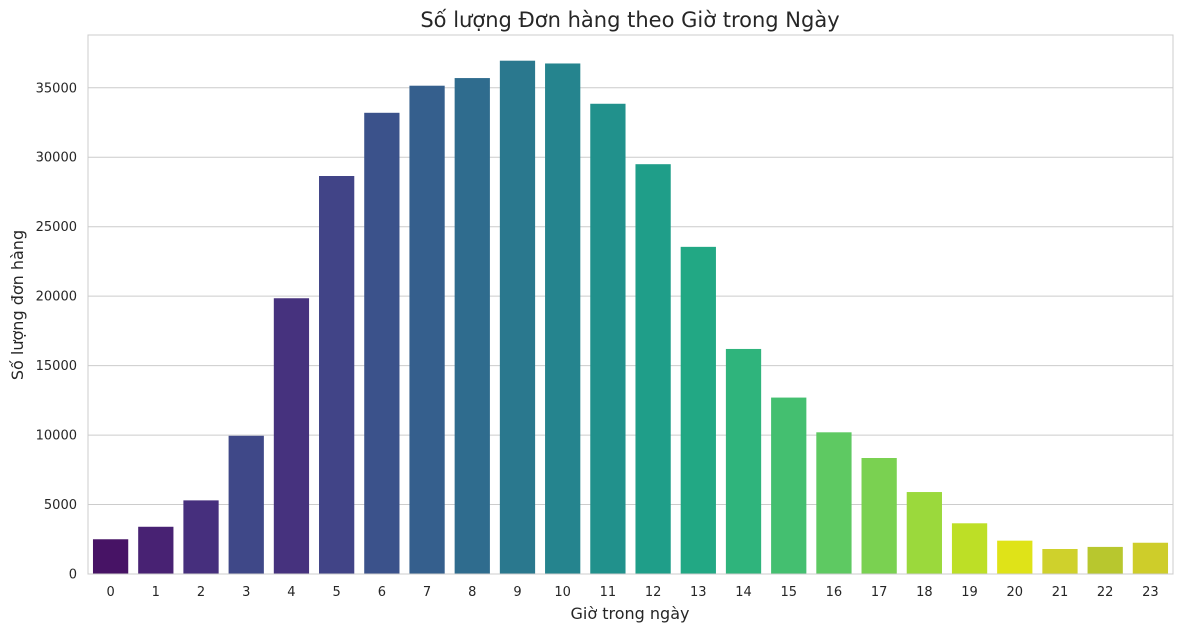  What do you see at coordinates (1060, 592) in the screenshot?
I see `x-tick-label: 21` at bounding box center [1060, 592].